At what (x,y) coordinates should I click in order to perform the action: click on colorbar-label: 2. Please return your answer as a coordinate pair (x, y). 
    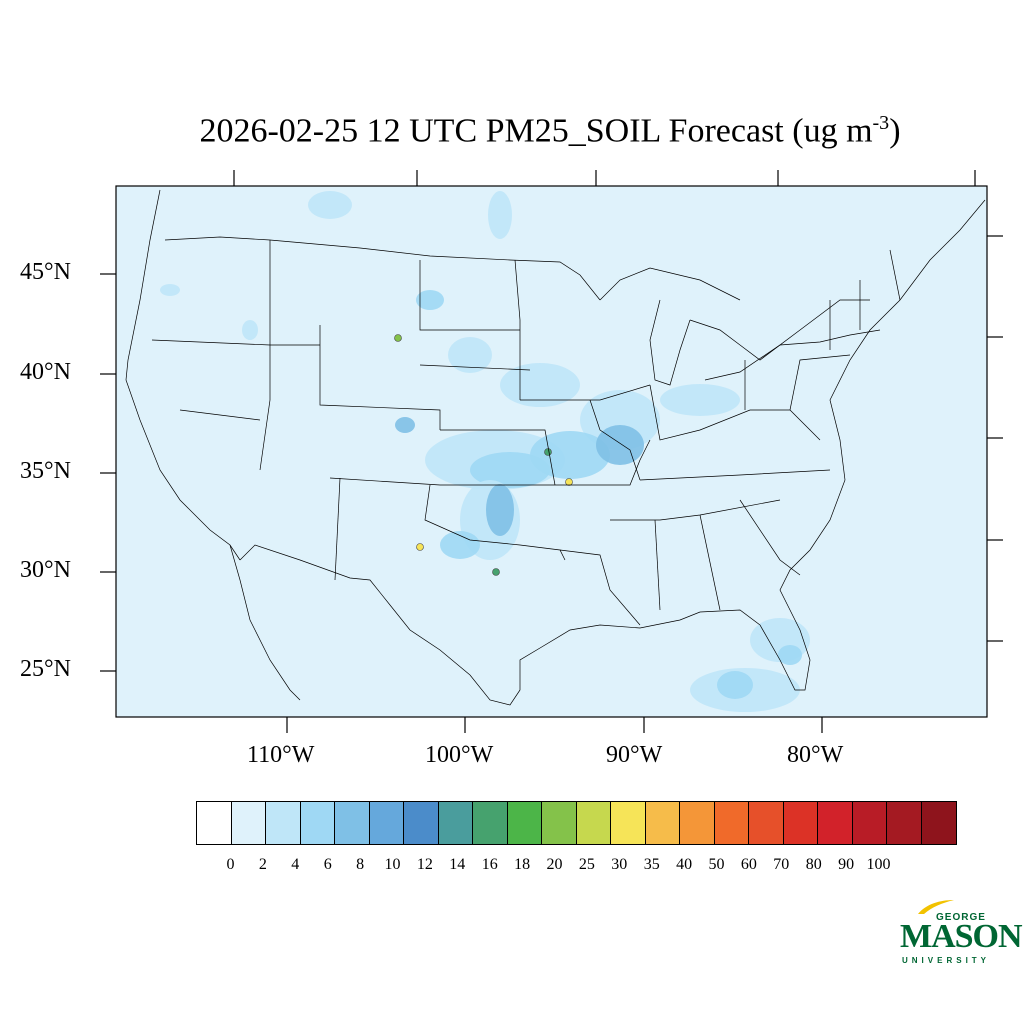
    Looking at the image, I should click on (262, 864).